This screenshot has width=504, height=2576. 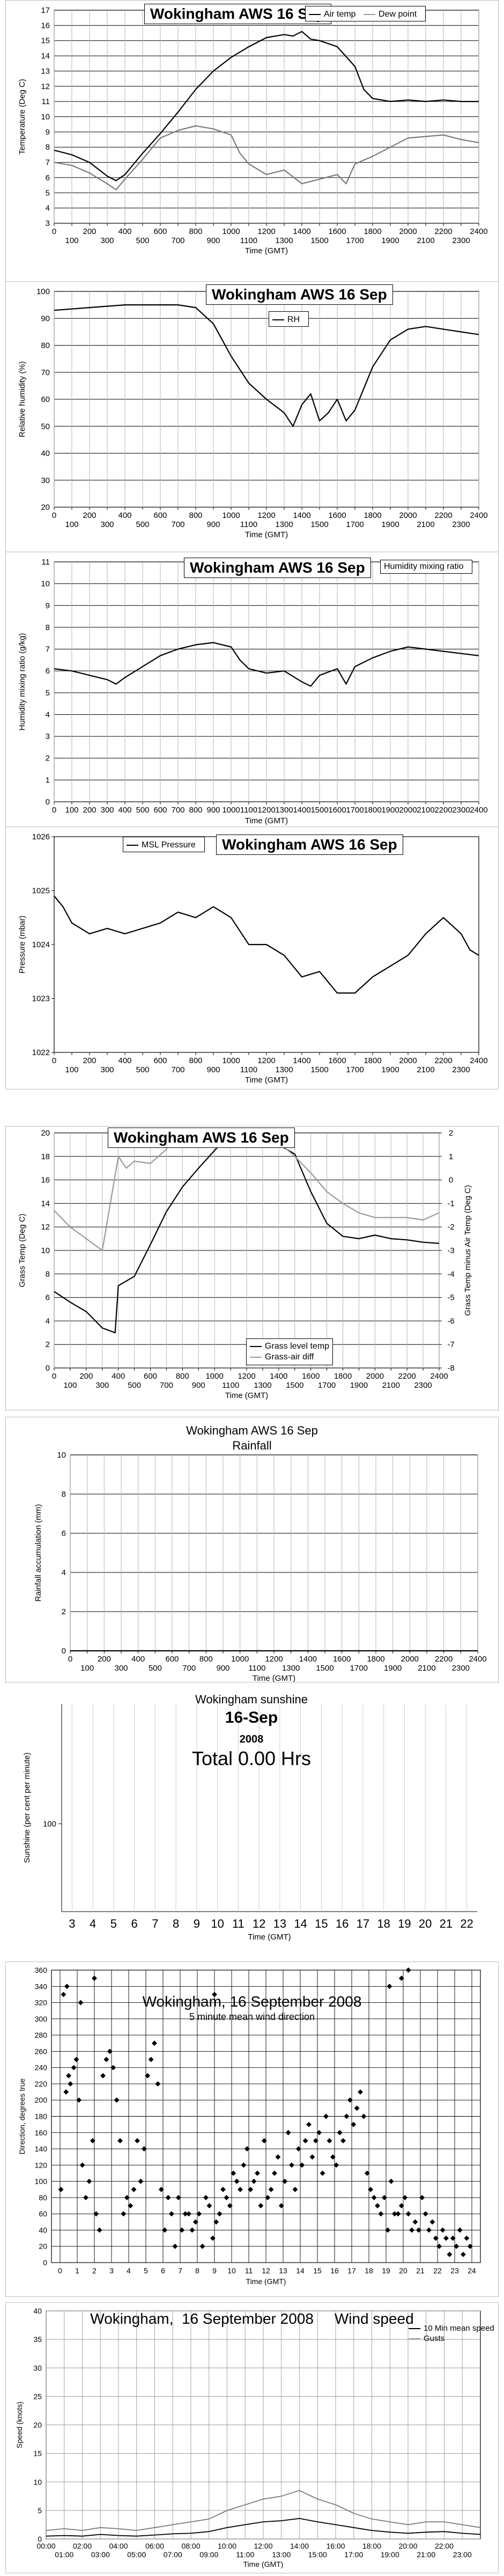 What do you see at coordinates (301, 2270) in the screenshot?
I see `x-tick-label: 14` at bounding box center [301, 2270].